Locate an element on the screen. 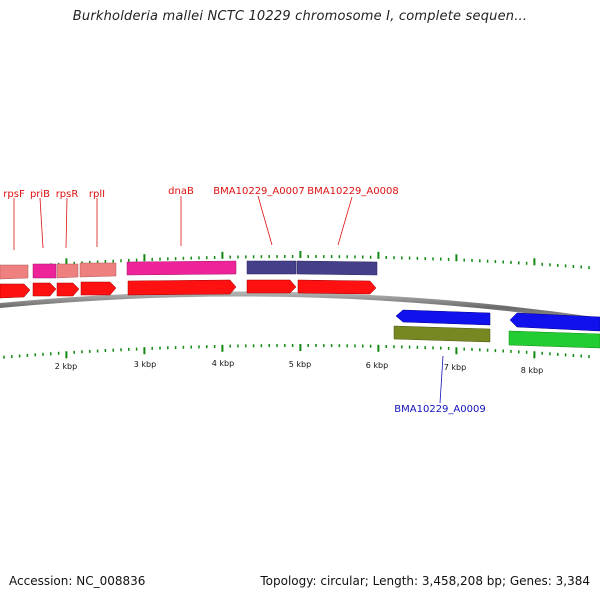 This screenshot has width=600, height=600. feature-dnaB-arrow is located at coordinates (182, 287).